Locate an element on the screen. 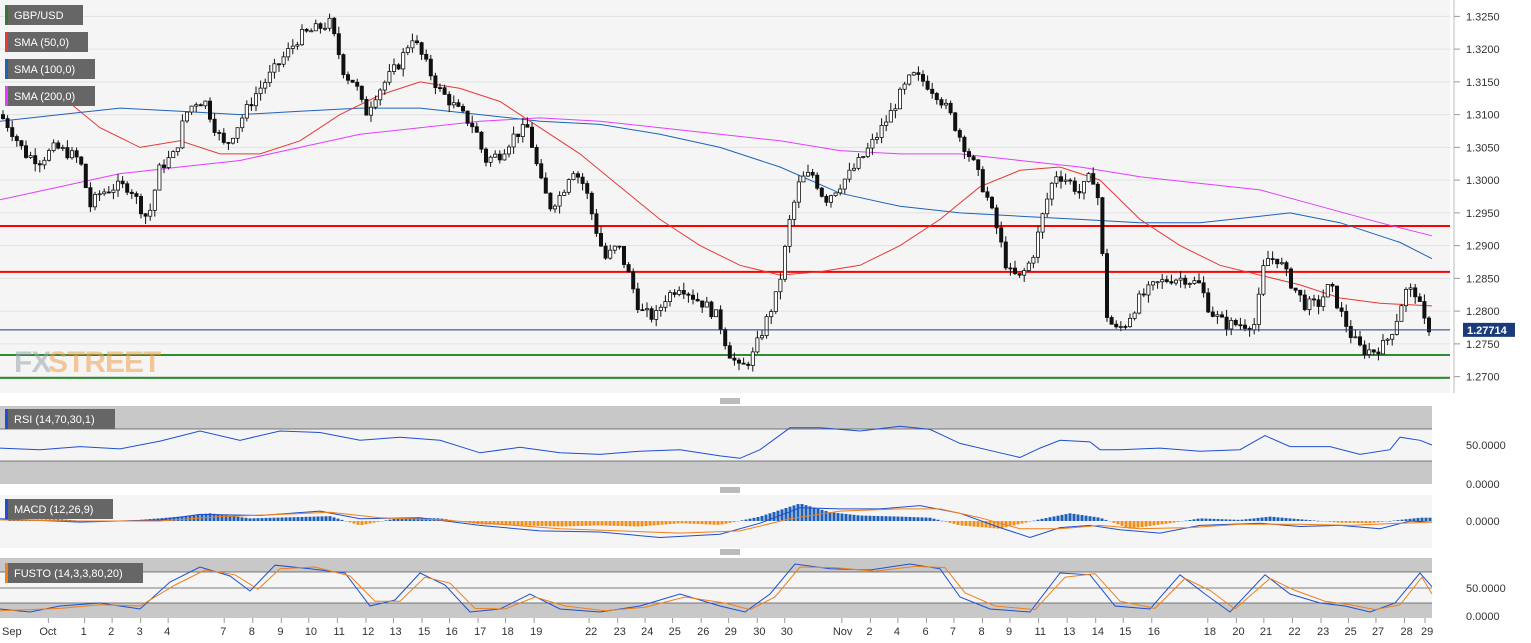 The image size is (1531, 643). macd-label-bg is located at coordinates (59, 509).